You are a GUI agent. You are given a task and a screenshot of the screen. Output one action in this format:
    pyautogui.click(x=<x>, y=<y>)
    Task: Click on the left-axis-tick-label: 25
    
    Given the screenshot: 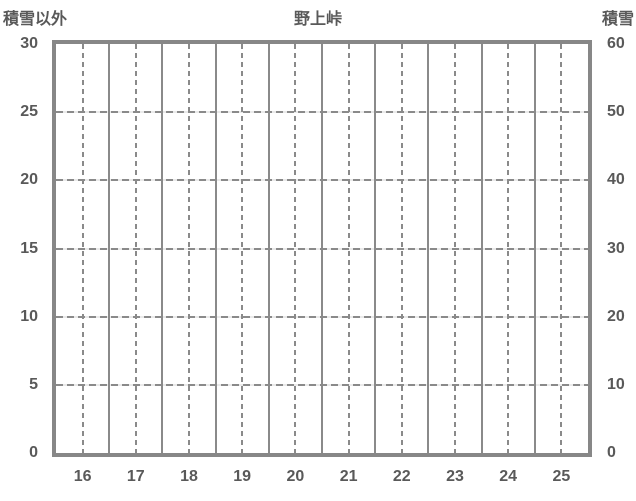 What is the action you would take?
    pyautogui.click(x=29, y=112)
    